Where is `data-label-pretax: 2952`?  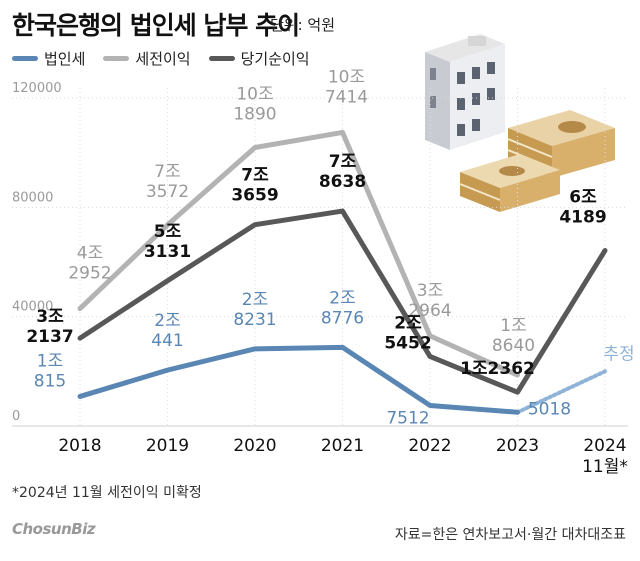
data-label-pretax: 2952 is located at coordinates (89, 274).